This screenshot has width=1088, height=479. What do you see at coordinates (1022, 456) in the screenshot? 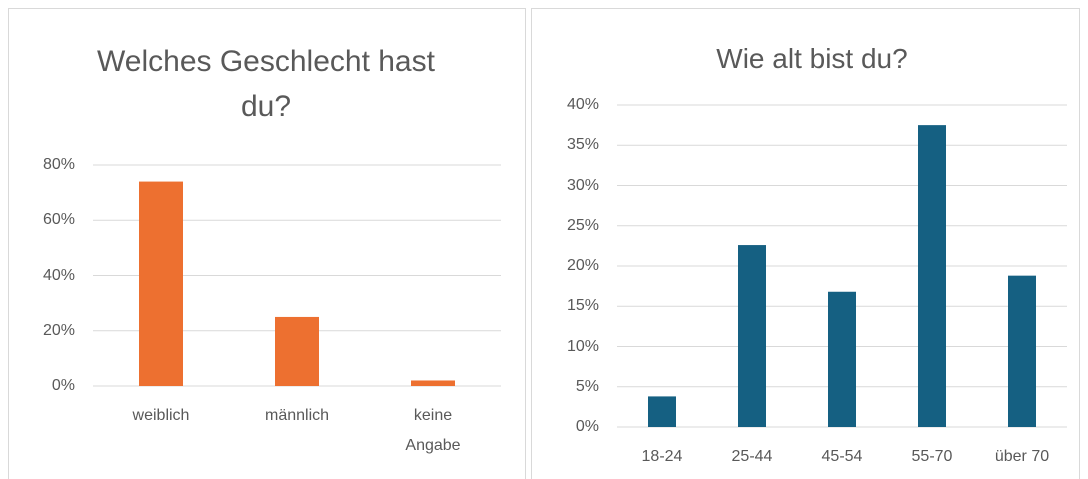
I see `x-tick-label: über 70` at bounding box center [1022, 456].